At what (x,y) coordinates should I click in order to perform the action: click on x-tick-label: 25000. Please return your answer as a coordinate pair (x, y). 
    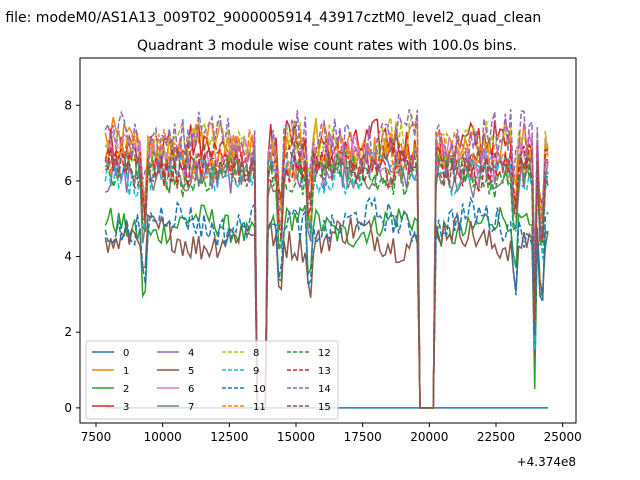
    Looking at the image, I should click on (563, 437).